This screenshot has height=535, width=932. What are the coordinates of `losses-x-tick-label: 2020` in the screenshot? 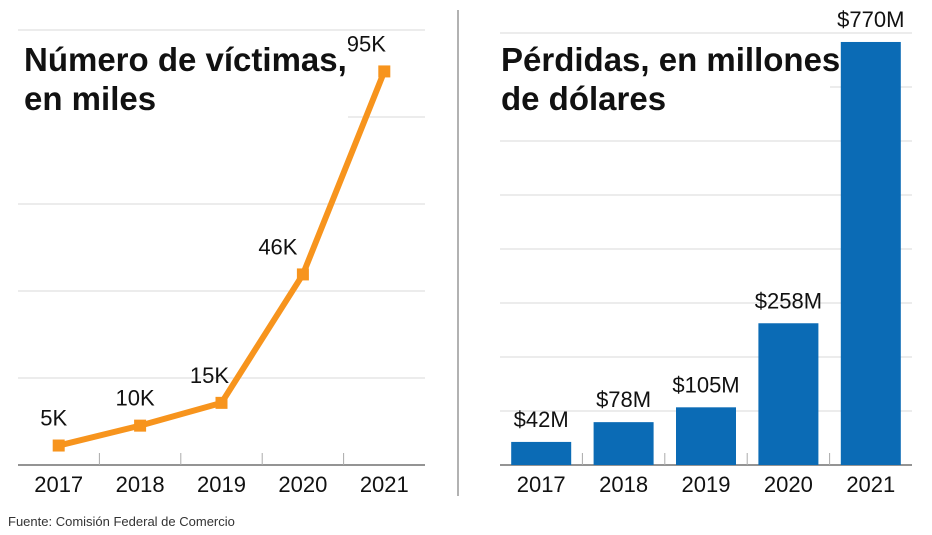 It's located at (788, 484).